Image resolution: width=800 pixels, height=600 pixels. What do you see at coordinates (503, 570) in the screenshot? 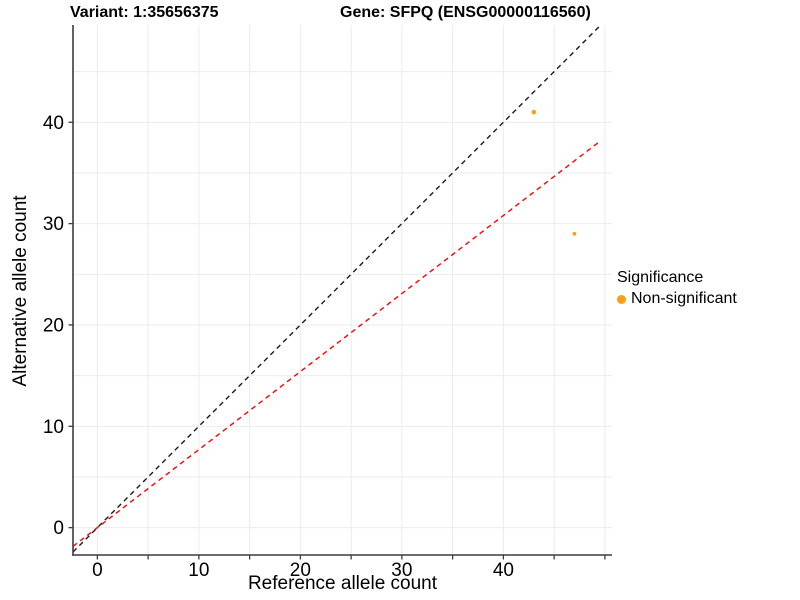
I see `x-tick-label: 40` at bounding box center [503, 570].